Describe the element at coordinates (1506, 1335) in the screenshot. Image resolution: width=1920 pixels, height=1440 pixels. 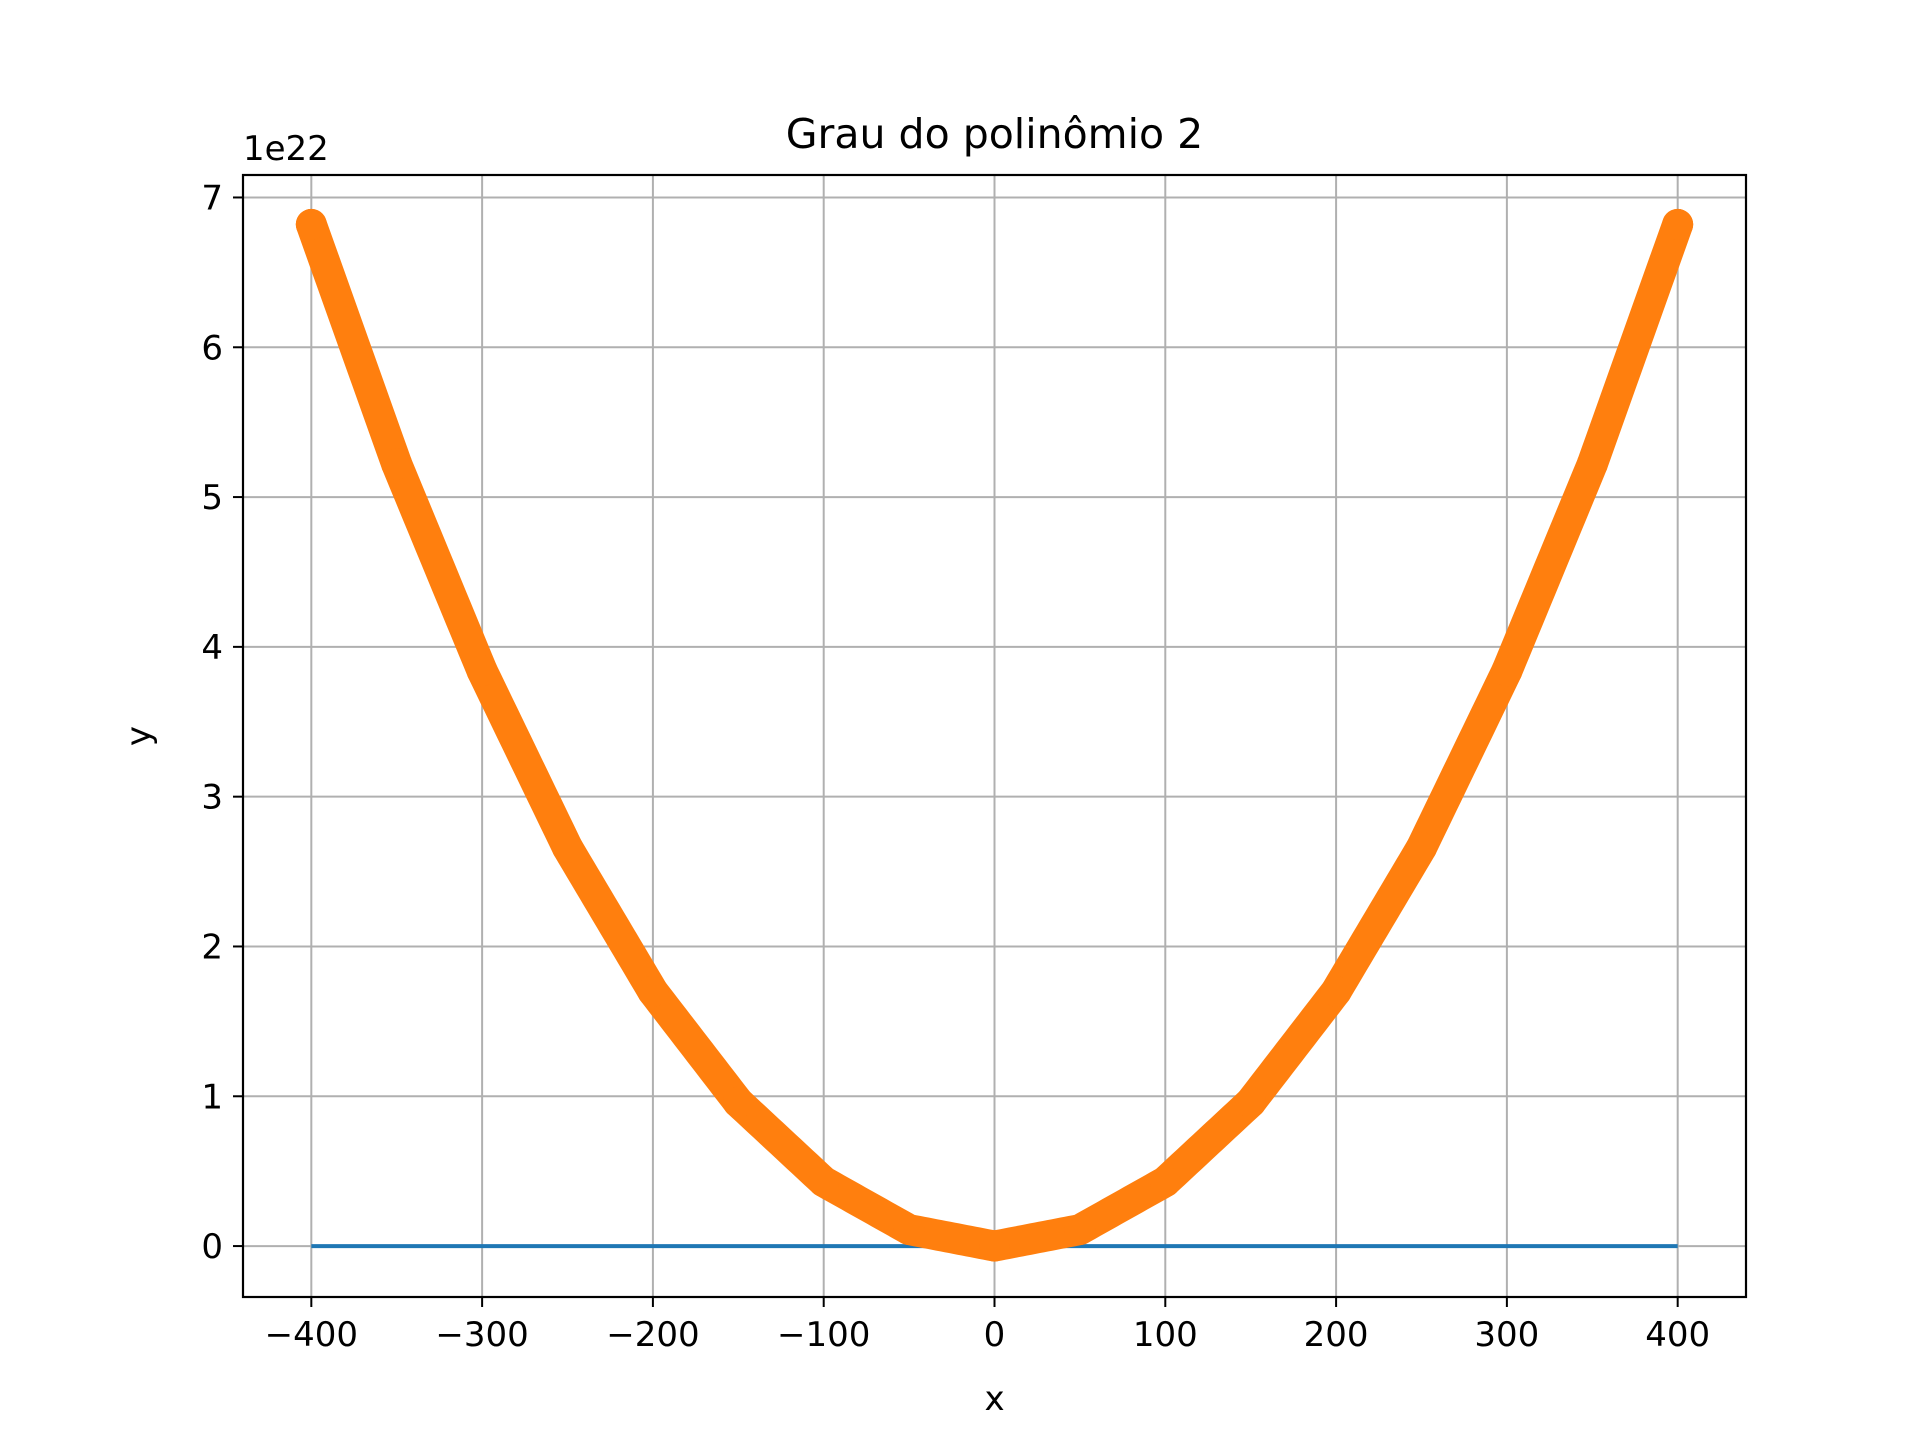
I see `x-tick-label: 300` at that location.